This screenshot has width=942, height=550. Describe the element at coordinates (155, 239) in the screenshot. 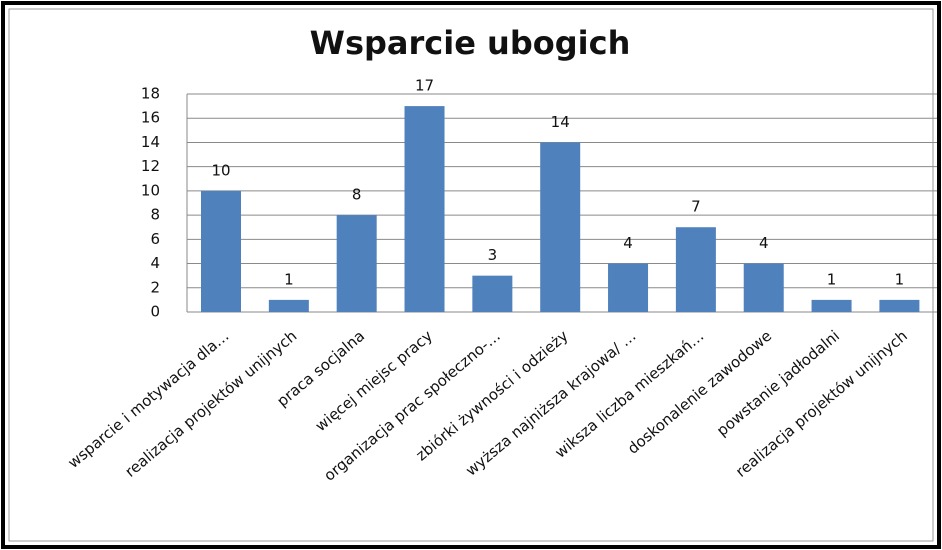

I see `y-tick-label: 6` at that location.